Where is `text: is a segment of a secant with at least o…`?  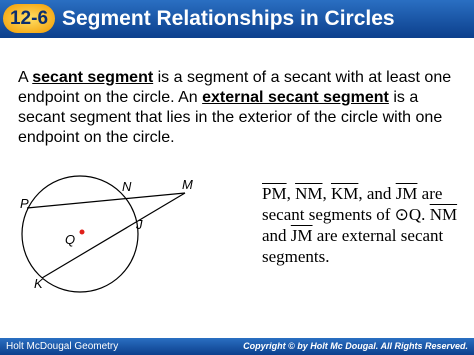 text: is a segment of a secant with at least o… is located at coordinates (235, 87).